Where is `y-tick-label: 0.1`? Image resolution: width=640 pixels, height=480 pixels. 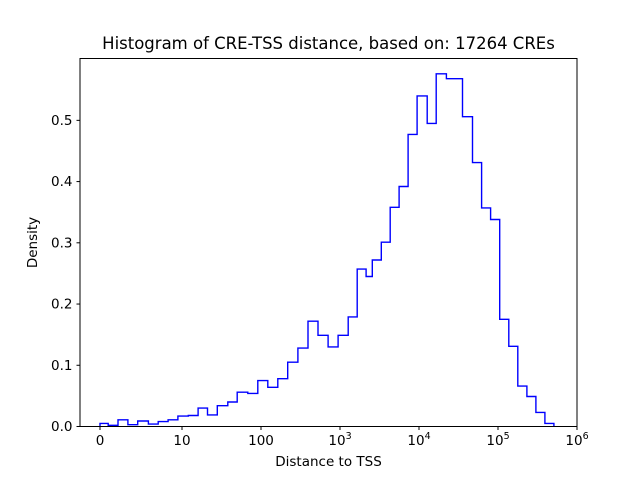
y-tick-label: 0.1 is located at coordinates (61, 366).